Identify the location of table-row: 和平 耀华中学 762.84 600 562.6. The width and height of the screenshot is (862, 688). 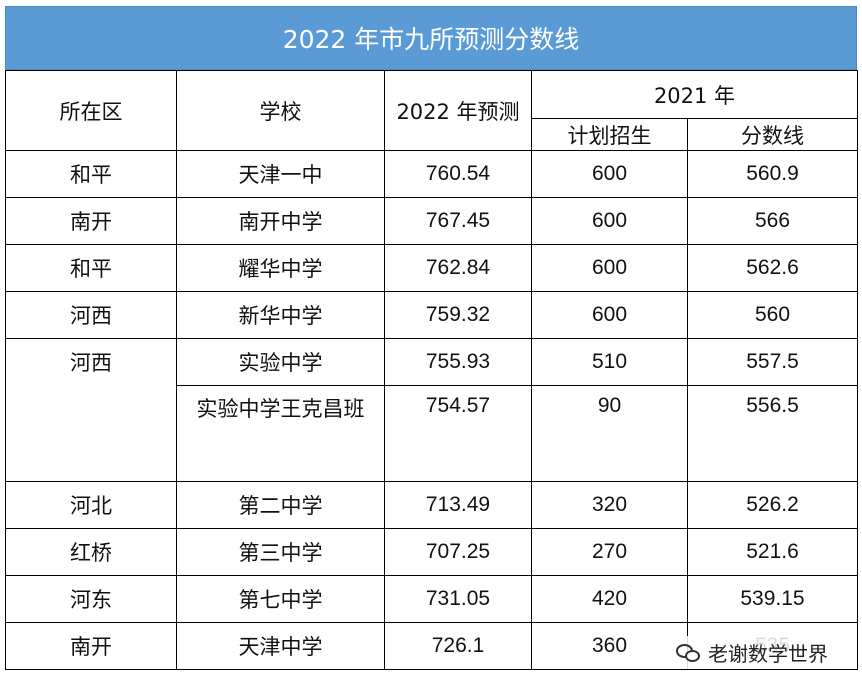
(431, 268).